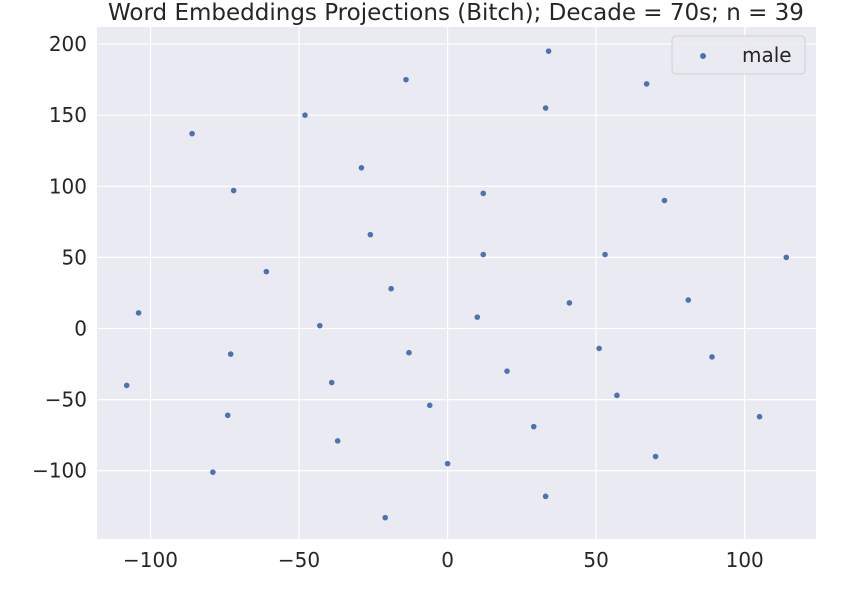  I want to click on x-tick-label: 100, so click(745, 560).